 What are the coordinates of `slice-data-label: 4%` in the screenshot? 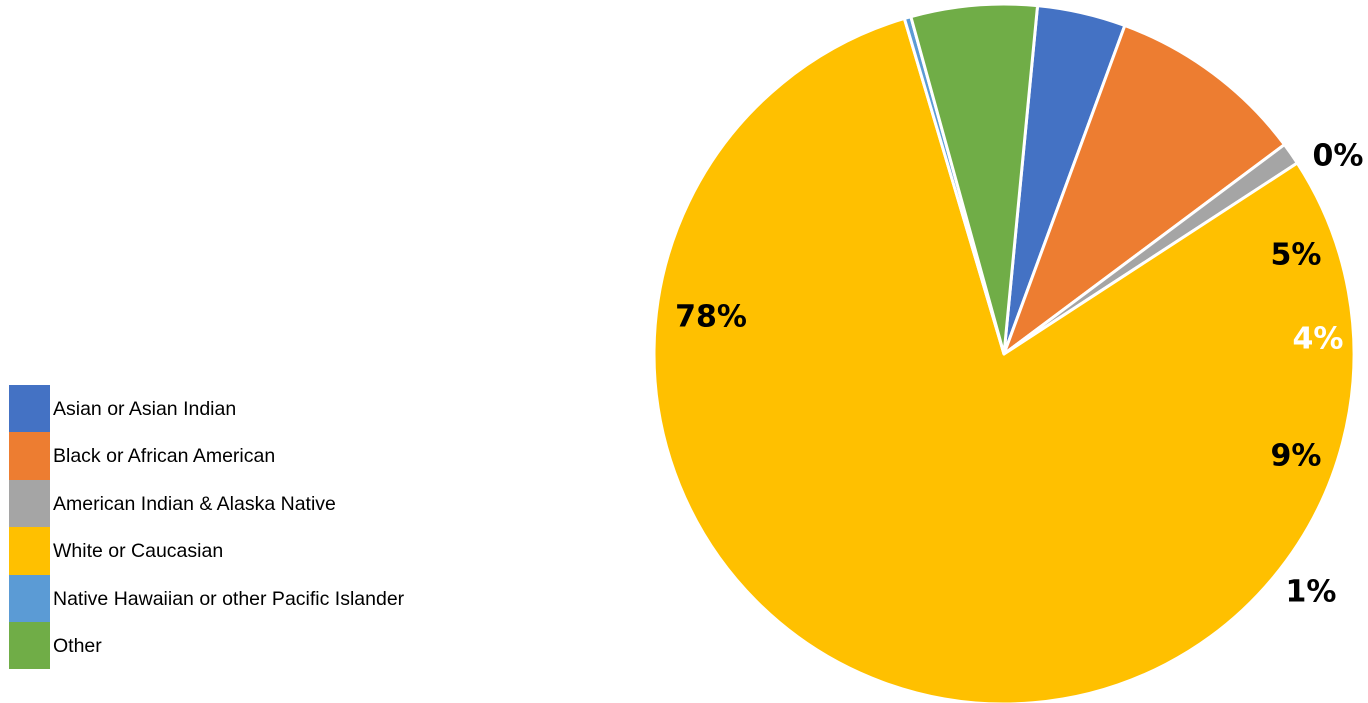 It's located at (1318, 339).